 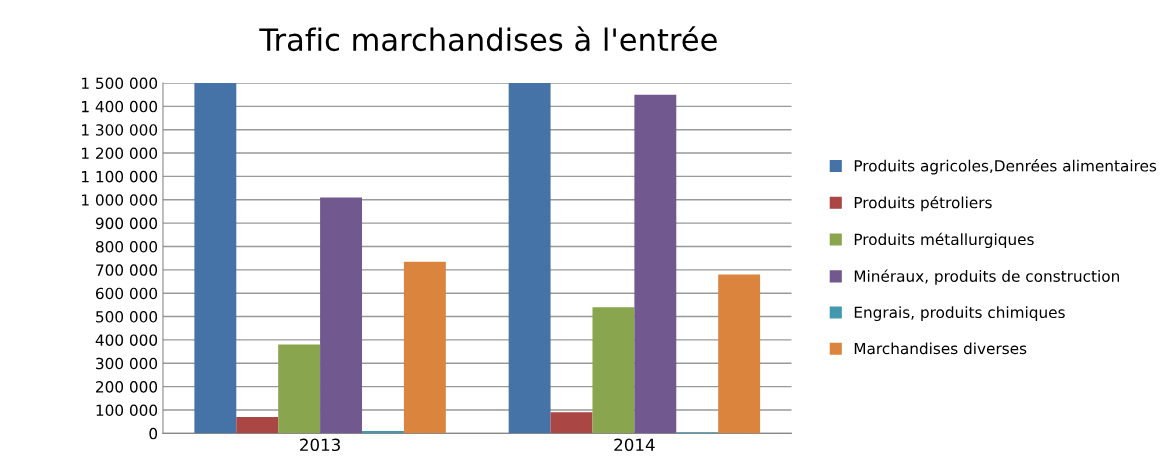 What do you see at coordinates (120, 200) in the screenshot?
I see `y-tick-label: 1 000 000` at bounding box center [120, 200].